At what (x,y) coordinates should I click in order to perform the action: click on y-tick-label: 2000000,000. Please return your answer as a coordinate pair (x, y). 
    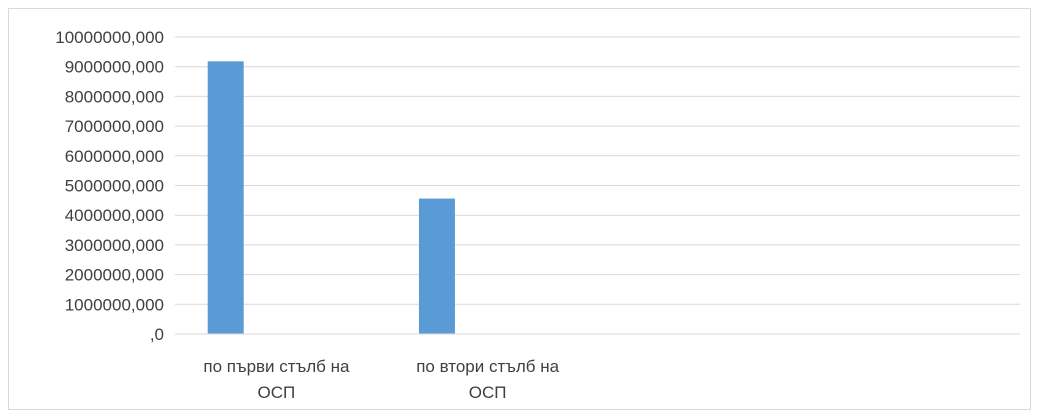
    Looking at the image, I should click on (114, 275).